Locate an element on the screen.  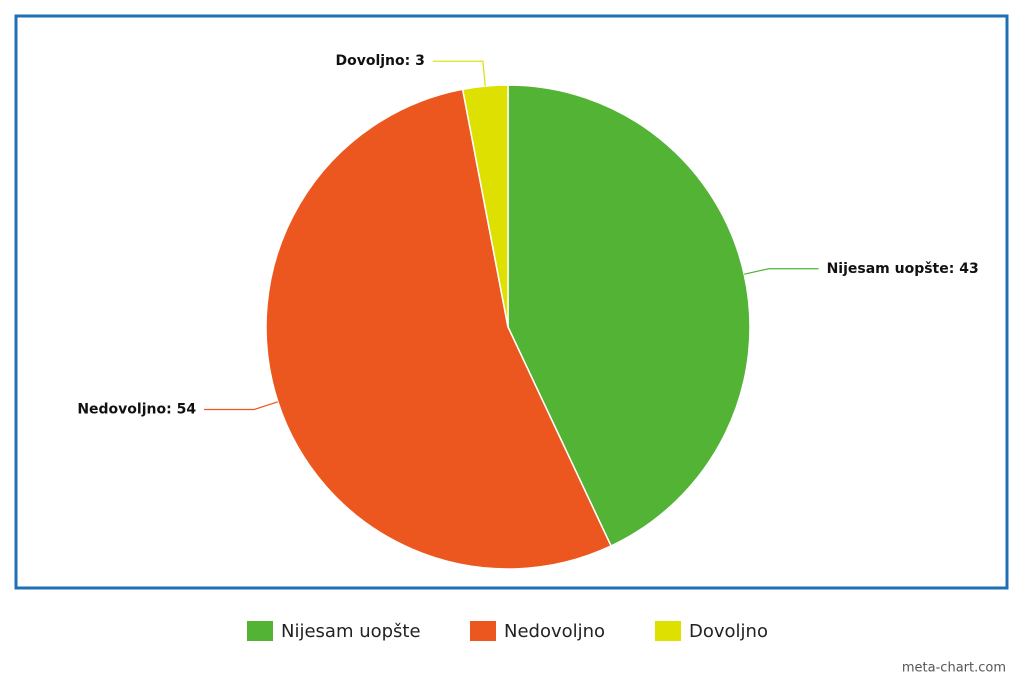
legend-label: Nijesam uopšte is located at coordinates (351, 631).